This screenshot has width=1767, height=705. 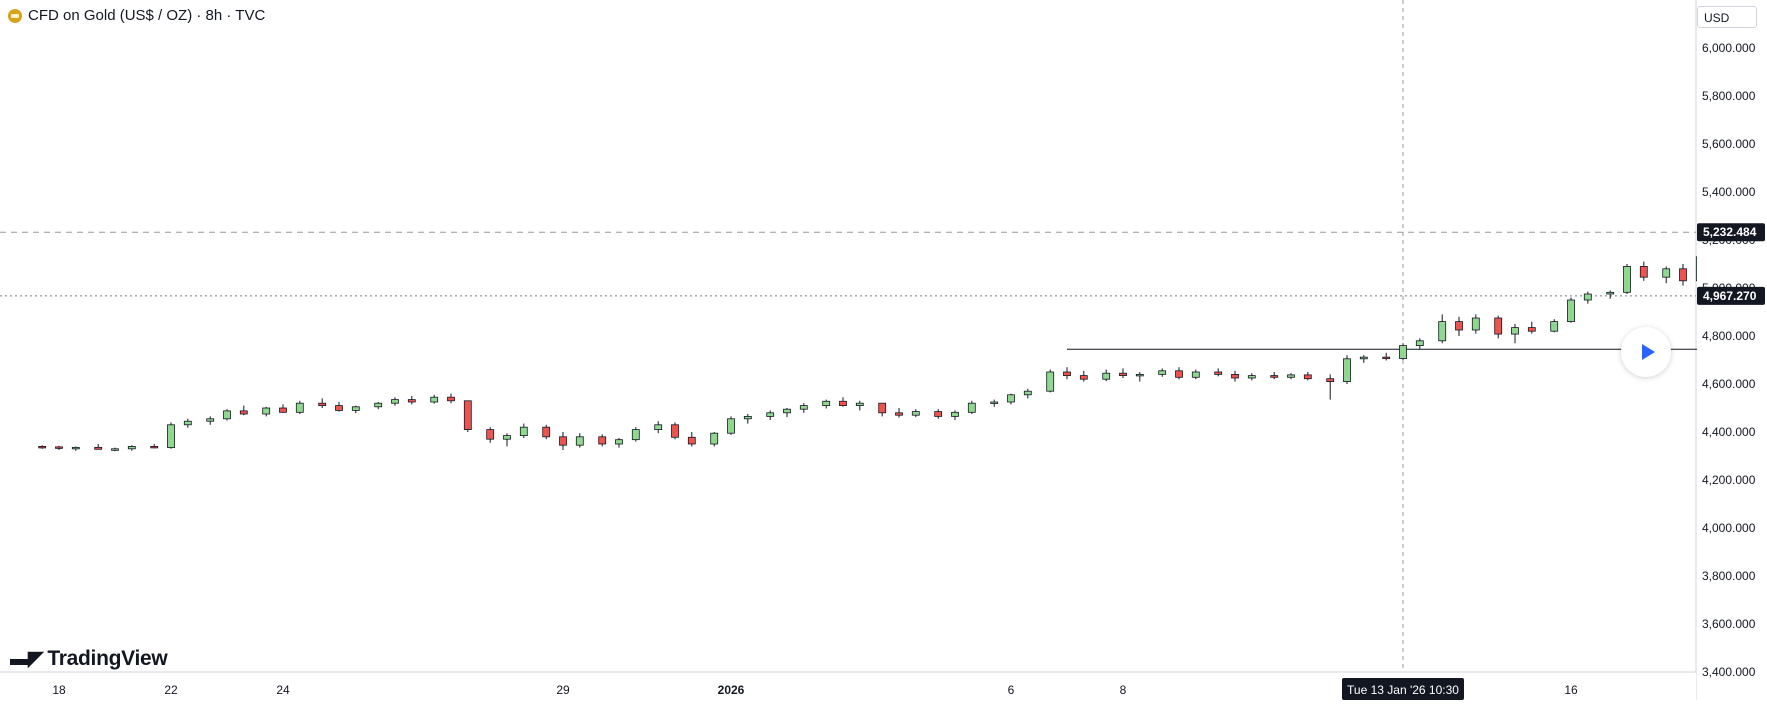 I want to click on tradingview-logo: ▬◤ TradingView, so click(x=89, y=658).